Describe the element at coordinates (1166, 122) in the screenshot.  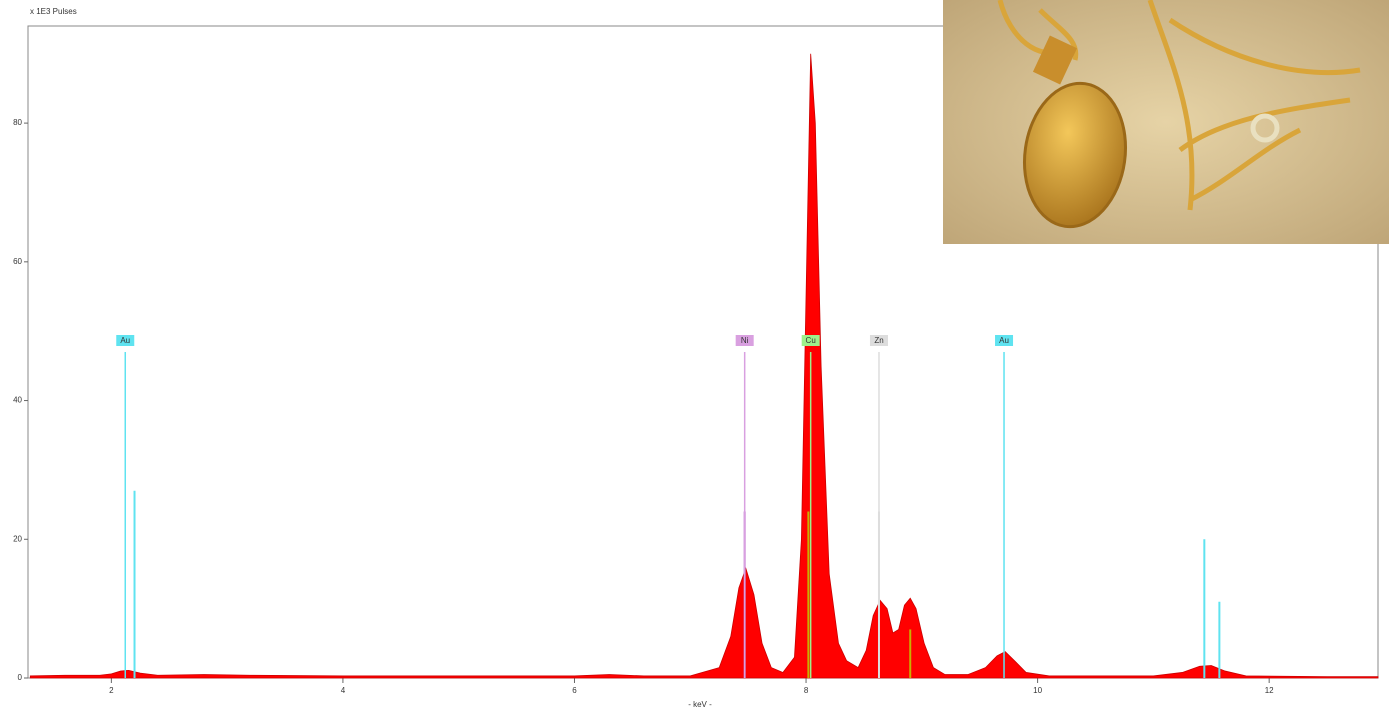
I see `photo-inset` at that location.